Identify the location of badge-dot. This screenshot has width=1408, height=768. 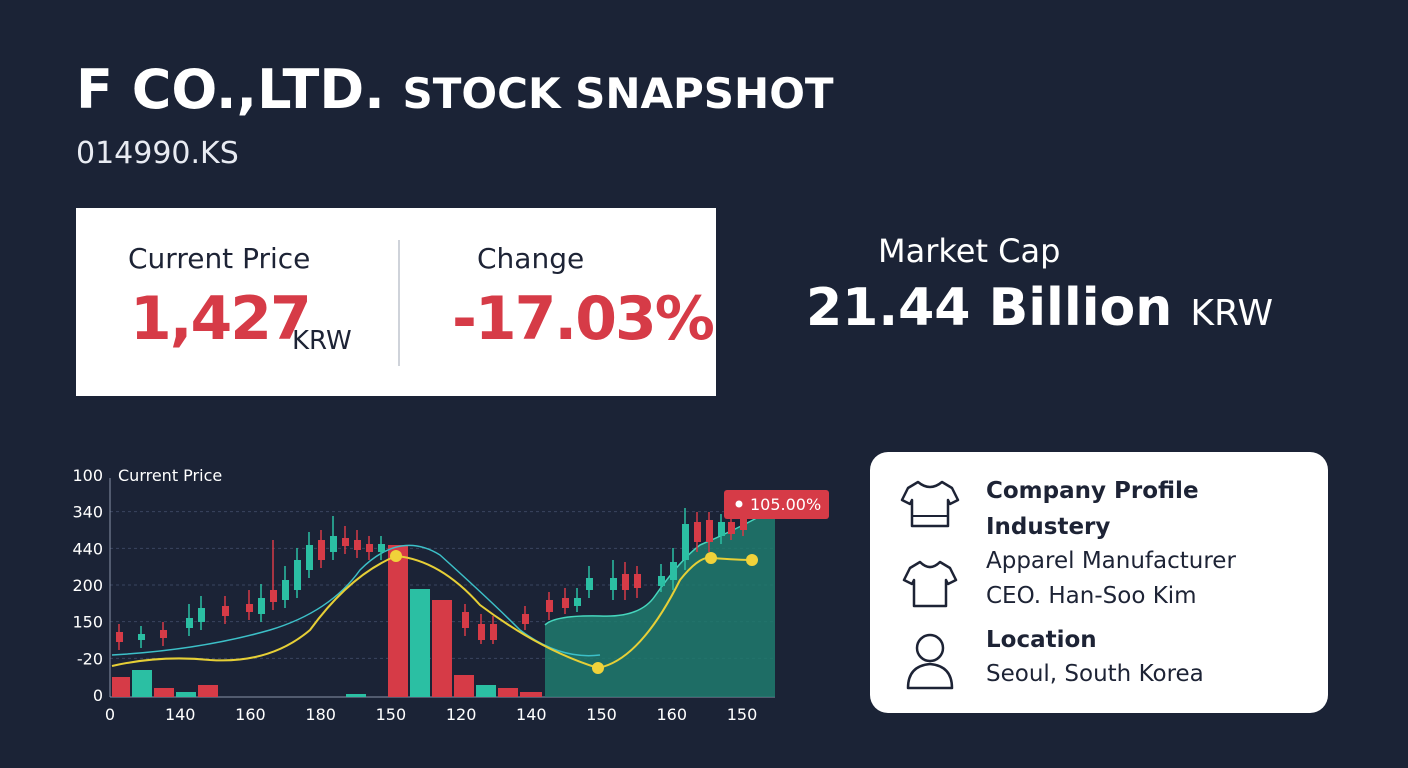
(739, 504).